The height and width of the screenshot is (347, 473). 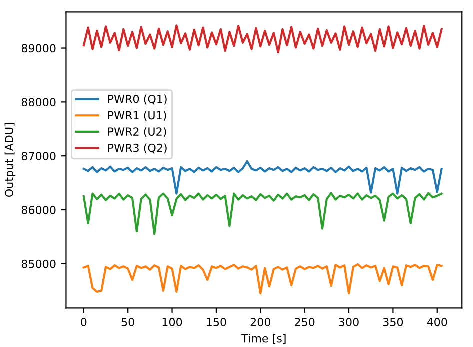 What do you see at coordinates (84, 322) in the screenshot?
I see `x-tick-label: 0` at bounding box center [84, 322].